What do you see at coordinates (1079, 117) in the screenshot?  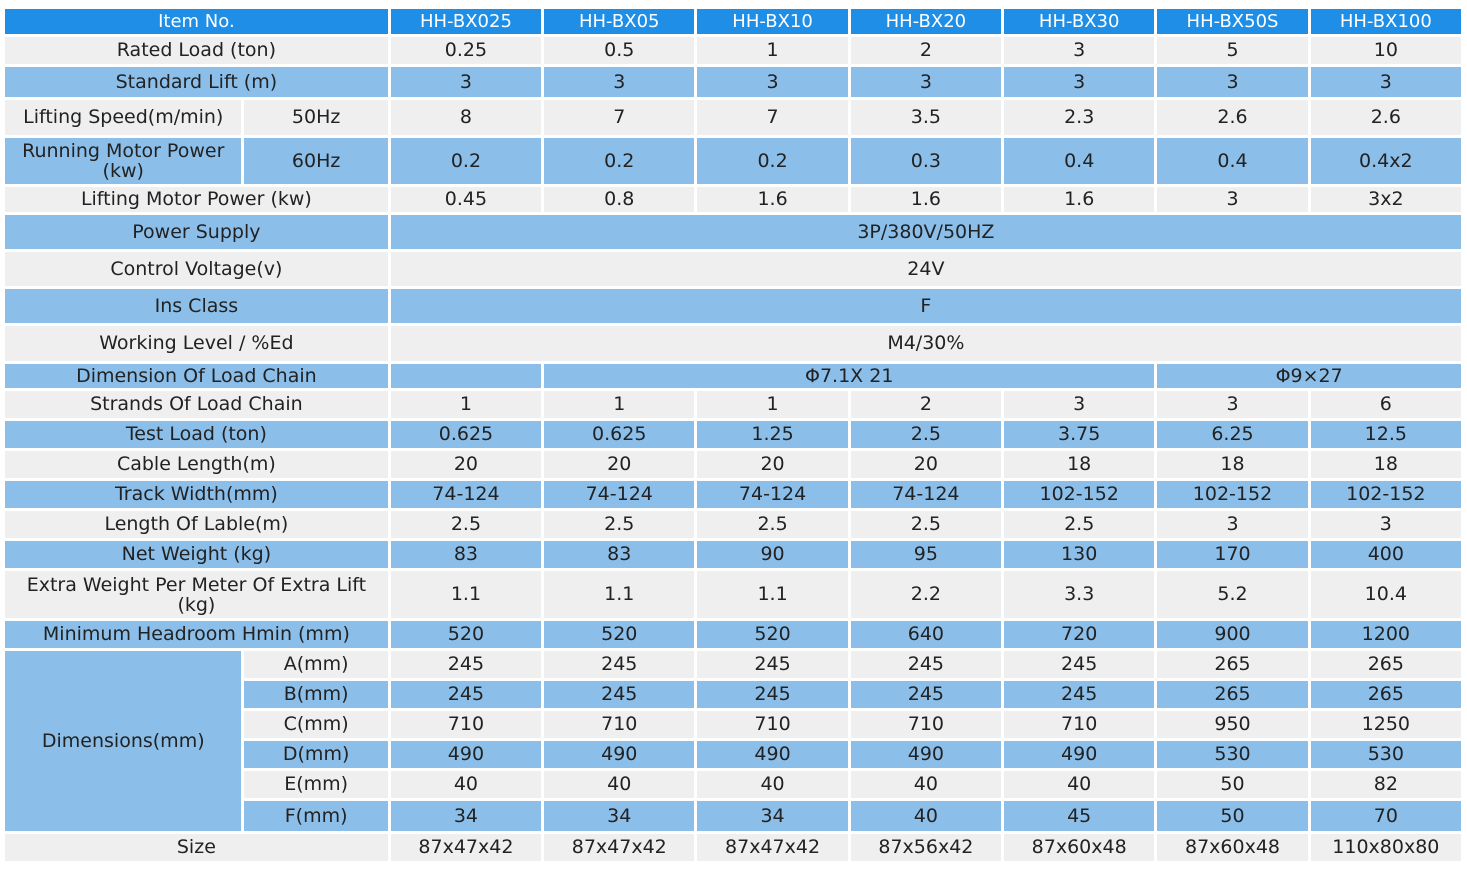 I see `cell: 2.3` at bounding box center [1079, 117].